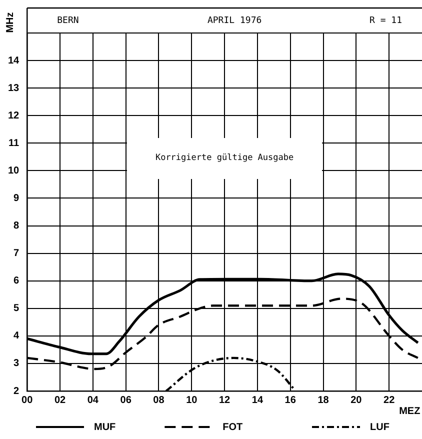  Describe the element at coordinates (14, 88) in the screenshot. I see `y-tick-label: 13` at that location.